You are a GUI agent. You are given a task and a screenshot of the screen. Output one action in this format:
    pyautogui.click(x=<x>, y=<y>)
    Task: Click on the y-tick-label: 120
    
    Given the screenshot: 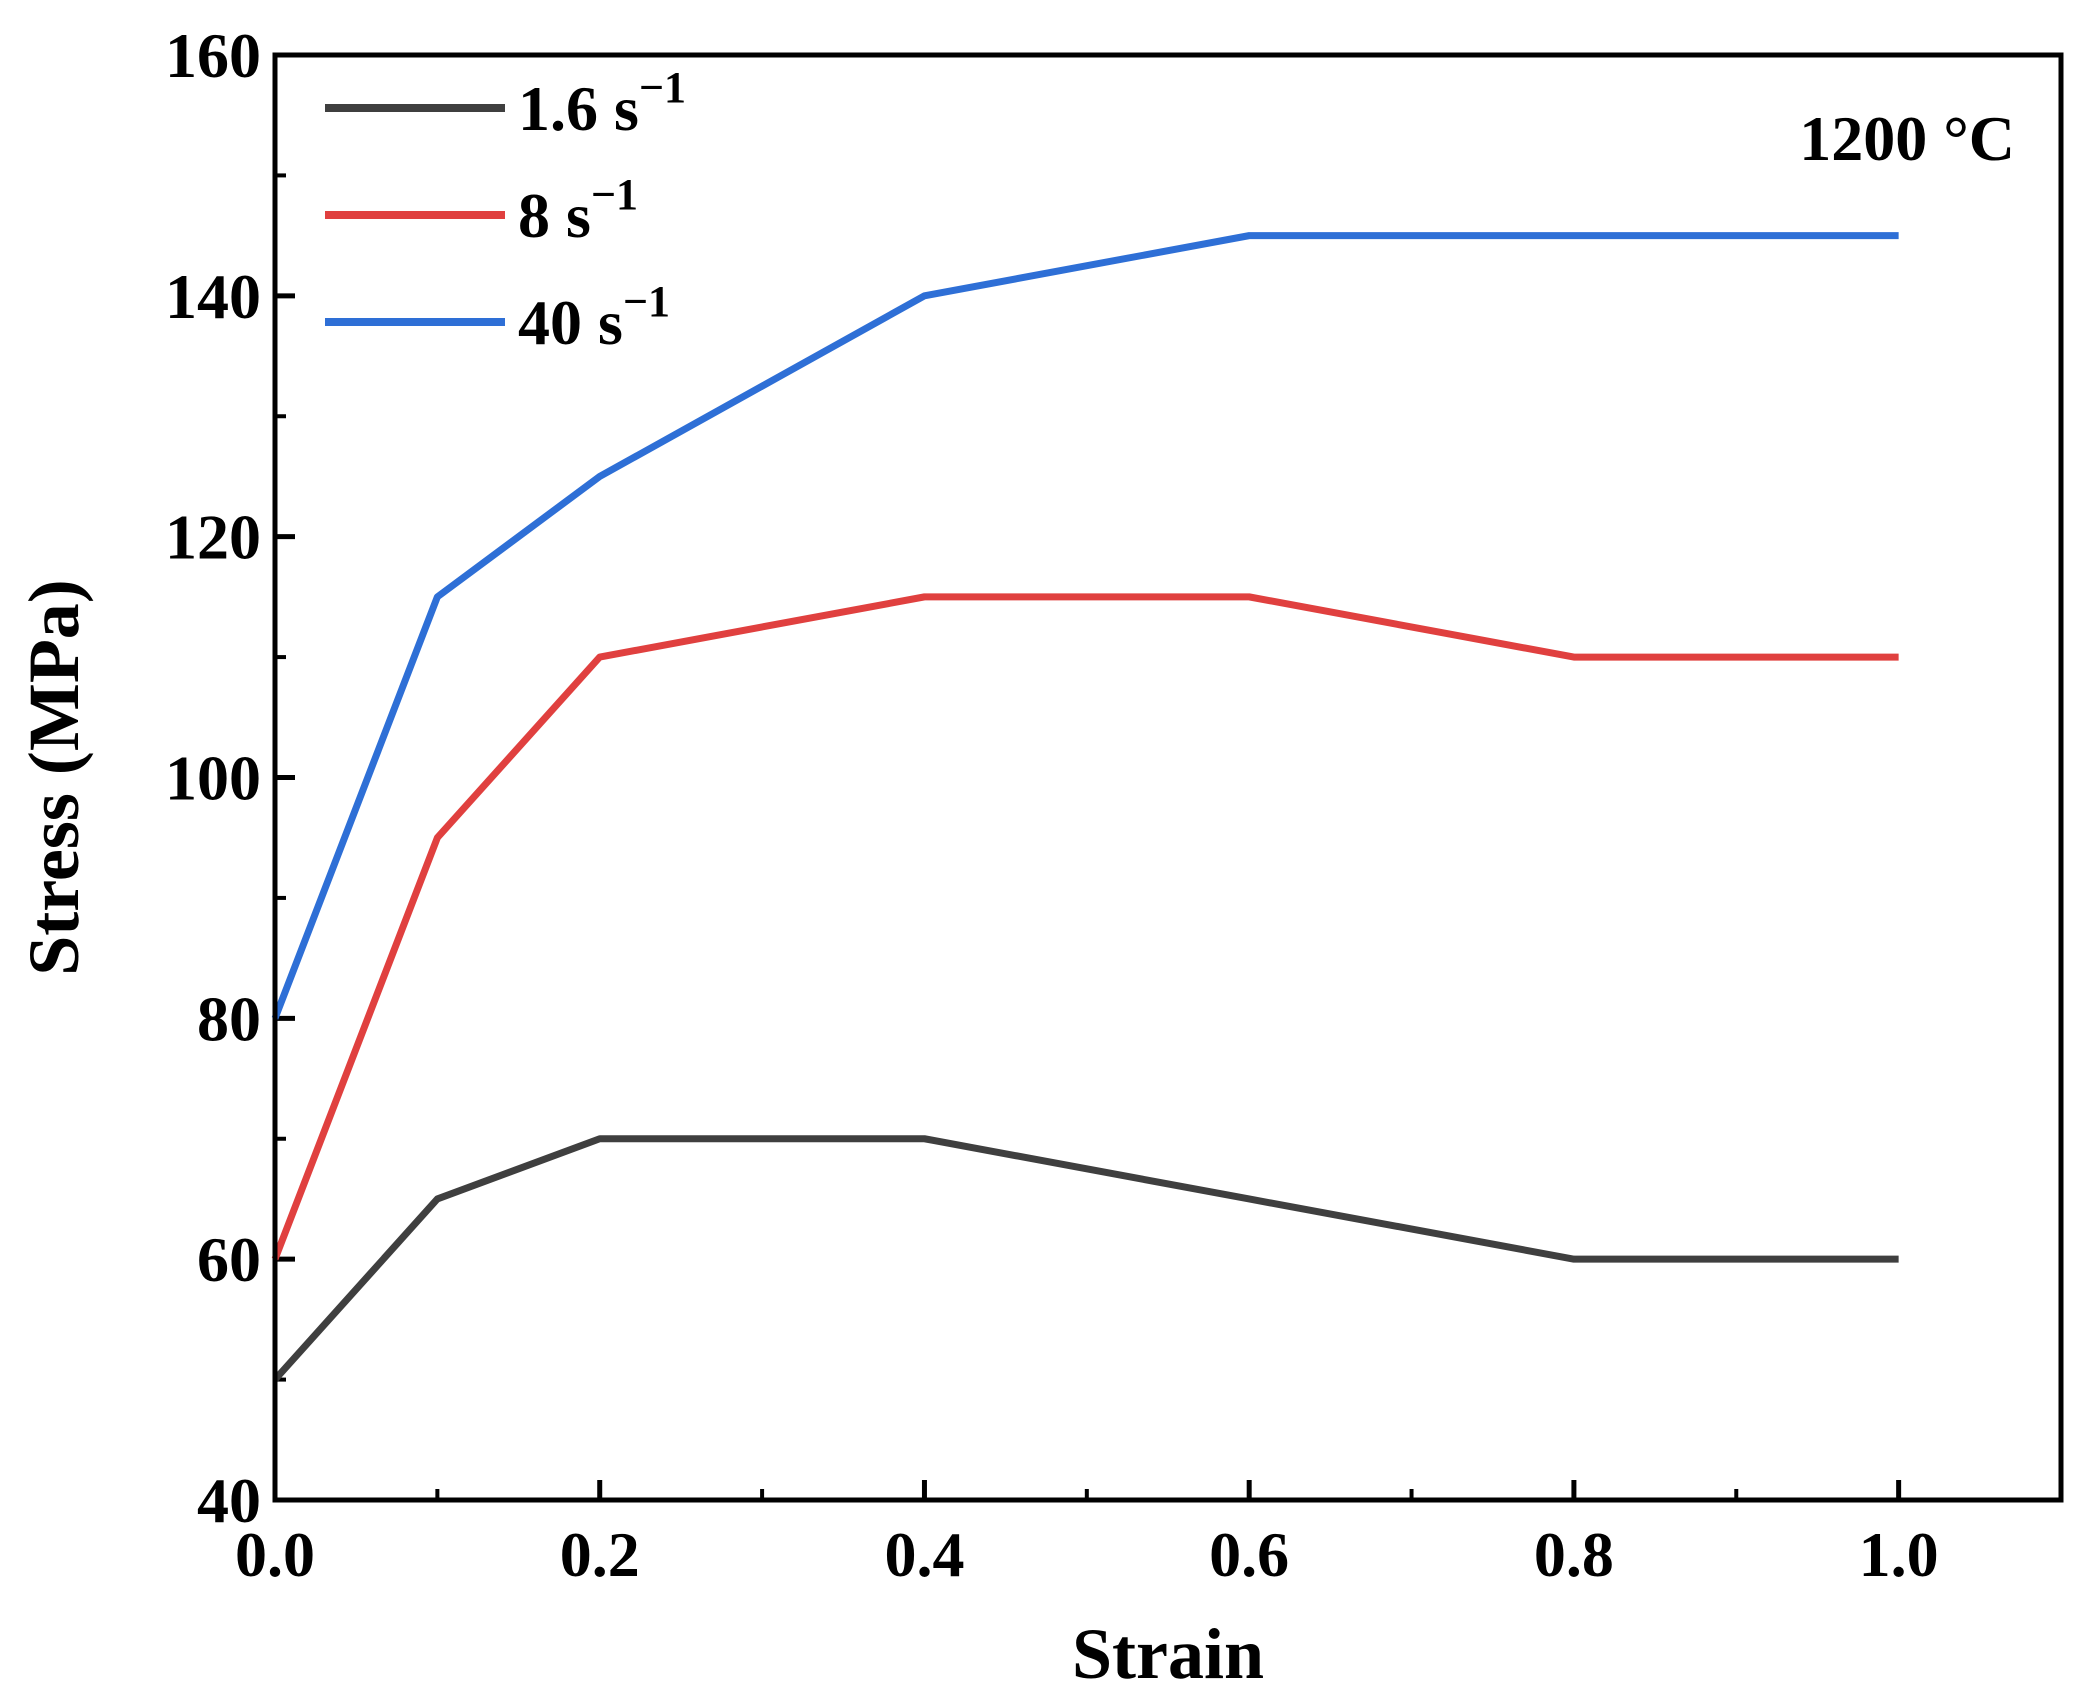 What is the action you would take?
    pyautogui.click(x=213, y=537)
    